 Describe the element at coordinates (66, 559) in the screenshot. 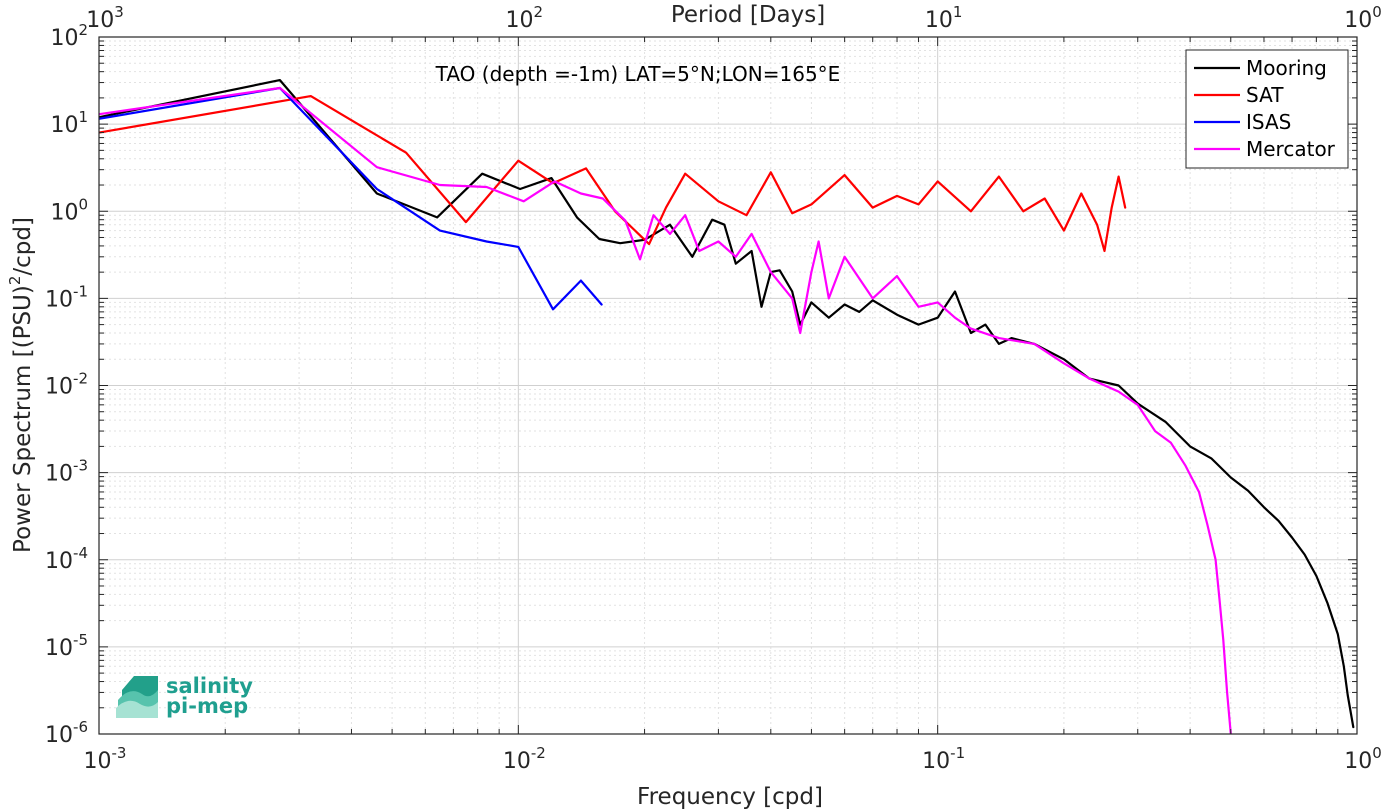

I see `y-tick-label: 10⁻⁴` at that location.